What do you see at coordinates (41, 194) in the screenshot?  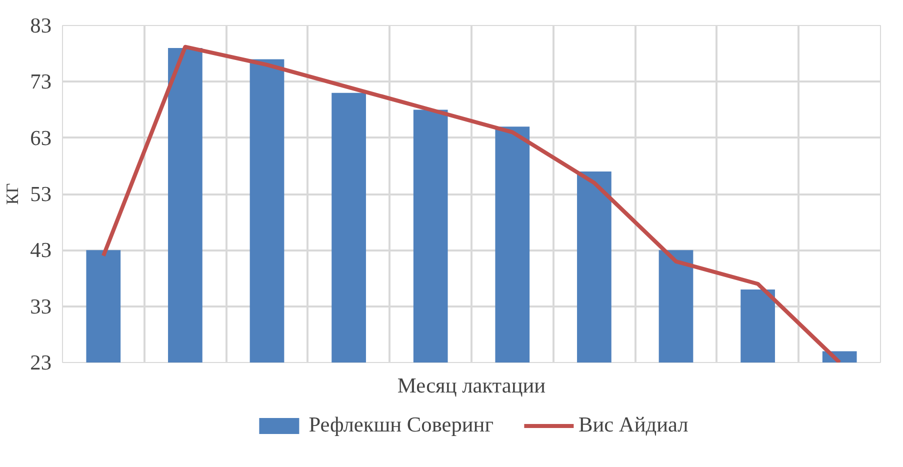 I see `y-tick-label: 53` at bounding box center [41, 194].